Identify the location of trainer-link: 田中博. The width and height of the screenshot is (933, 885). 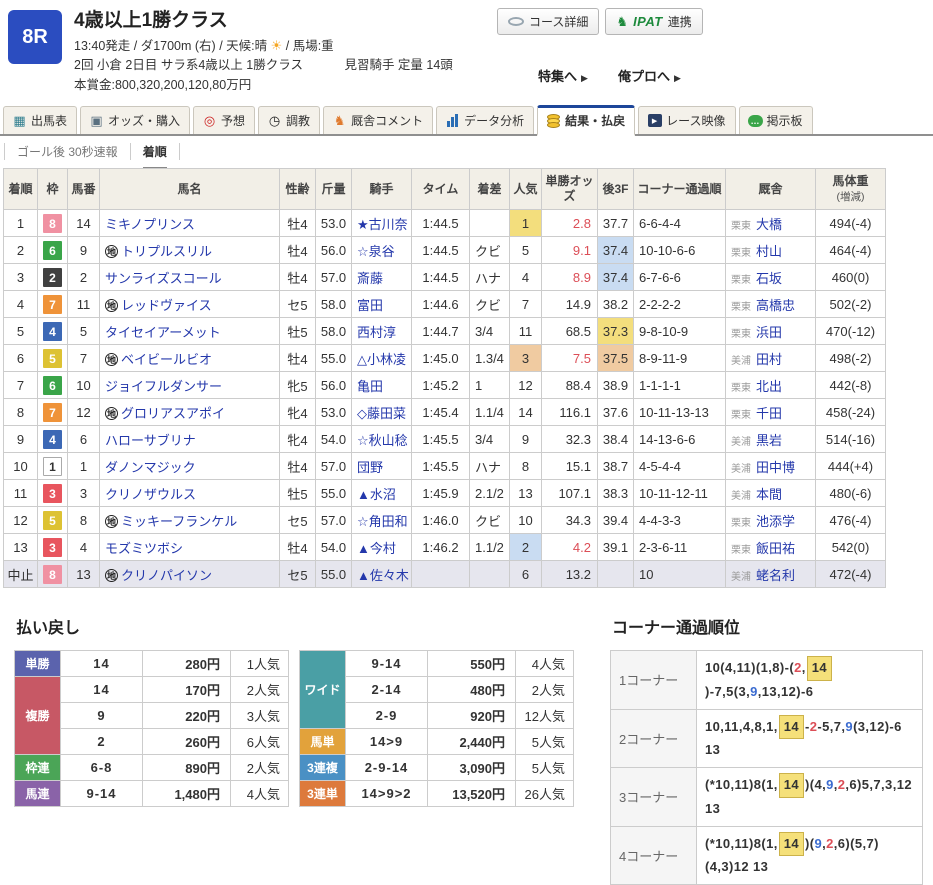
(776, 467).